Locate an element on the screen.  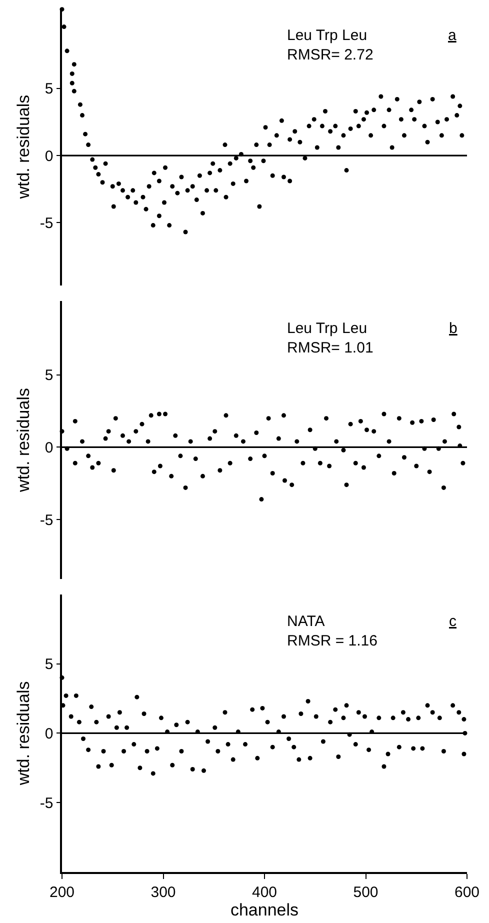
annotation: b is located at coordinates (453, 328).